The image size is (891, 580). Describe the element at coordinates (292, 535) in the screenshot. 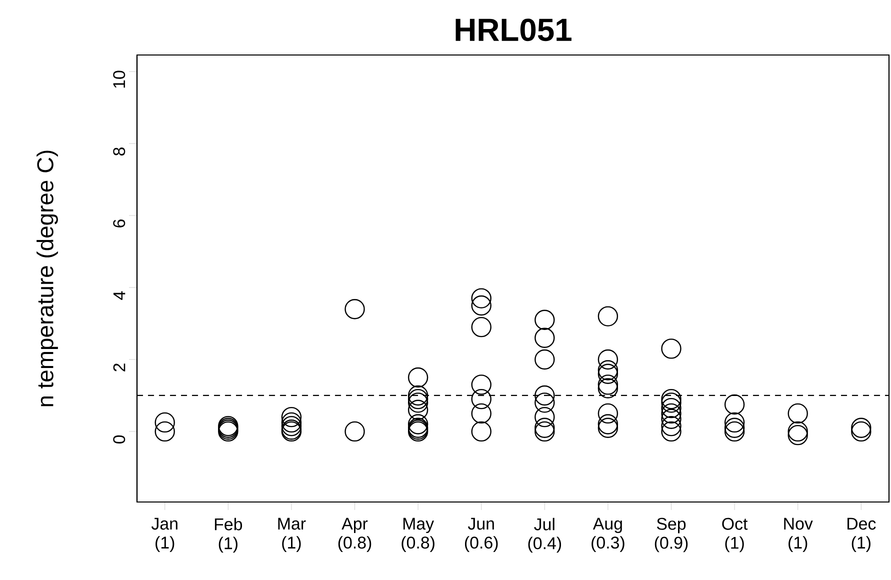

I see `x-tick-label: Mar (1)` at that location.